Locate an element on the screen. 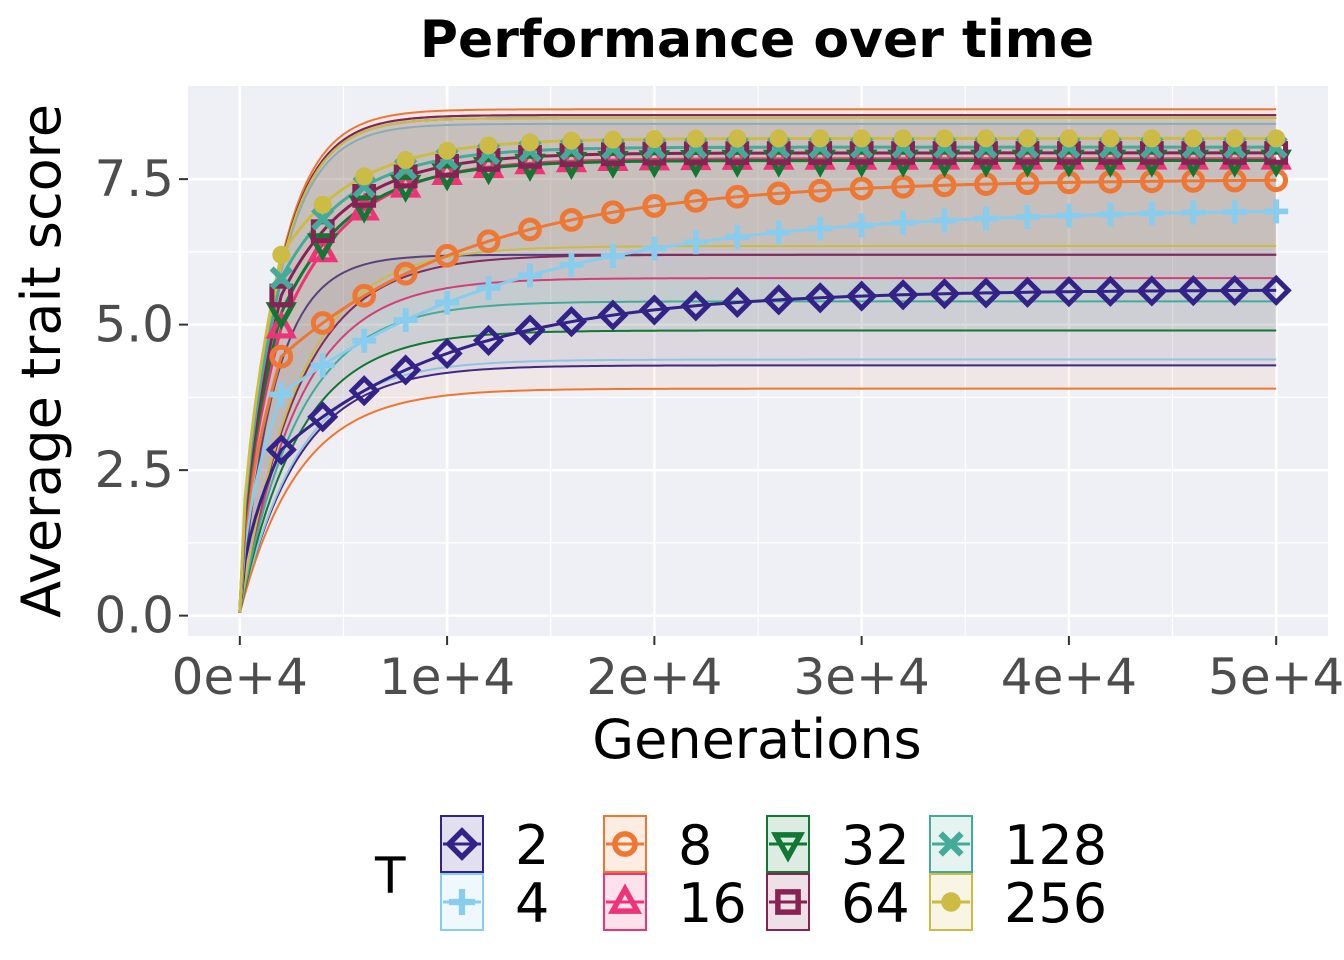 This screenshot has height=960, width=1344. y-tick-label: 2.5 is located at coordinates (134, 470).